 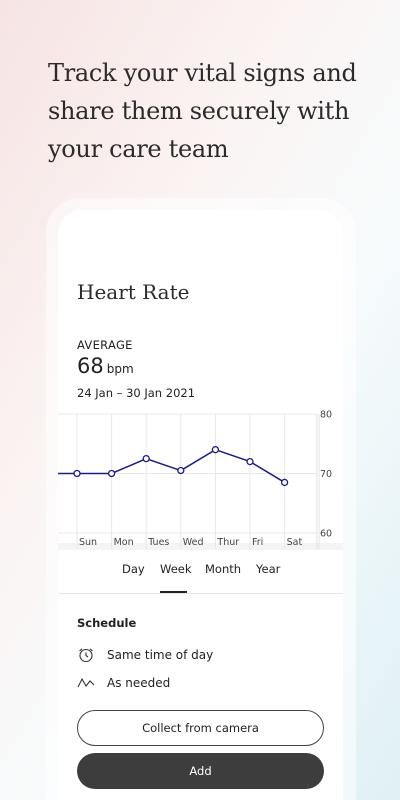 I want to click on schedule-heading: Schedule, so click(x=107, y=623).